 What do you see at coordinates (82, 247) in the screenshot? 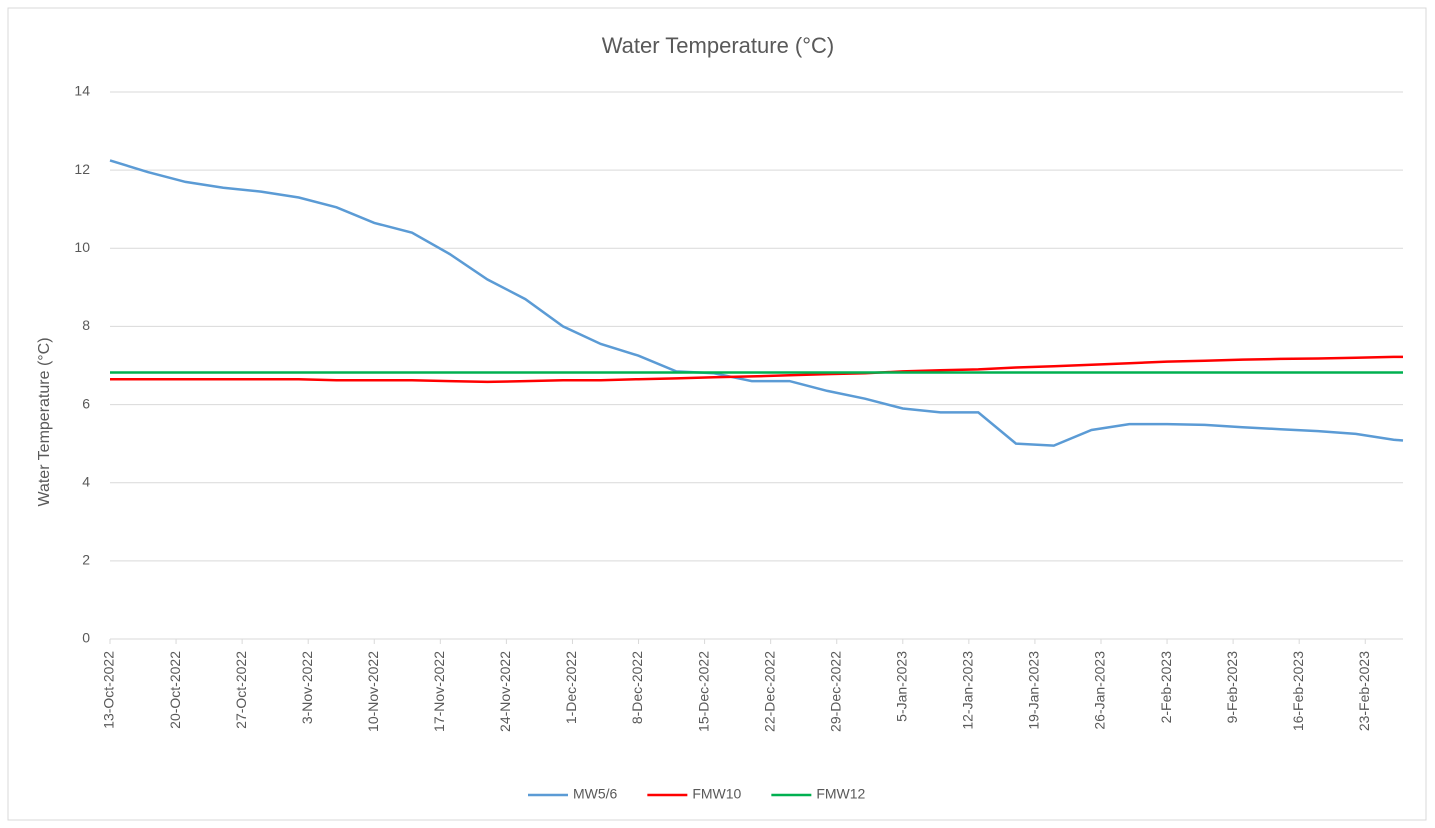
I see `y-tick-label: 10` at bounding box center [82, 247].